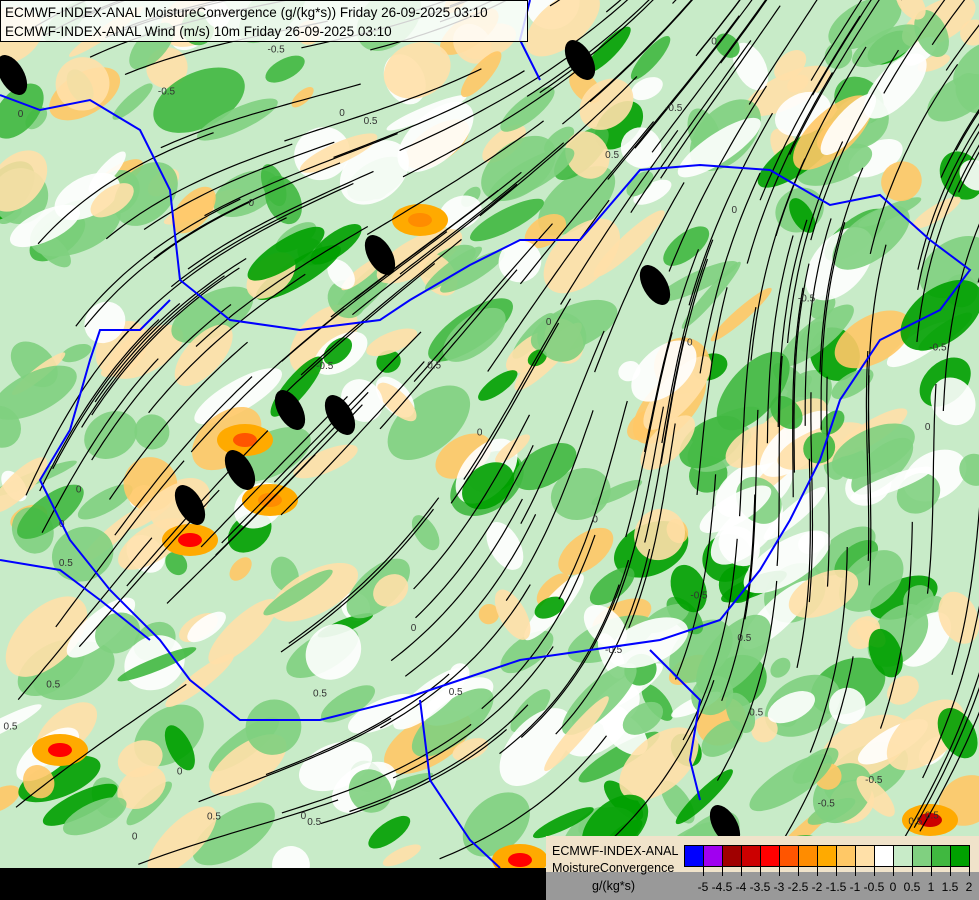 Image resolution: width=979 pixels, height=900 pixels. I want to click on legend-tick-label: -3, so click(779, 887).